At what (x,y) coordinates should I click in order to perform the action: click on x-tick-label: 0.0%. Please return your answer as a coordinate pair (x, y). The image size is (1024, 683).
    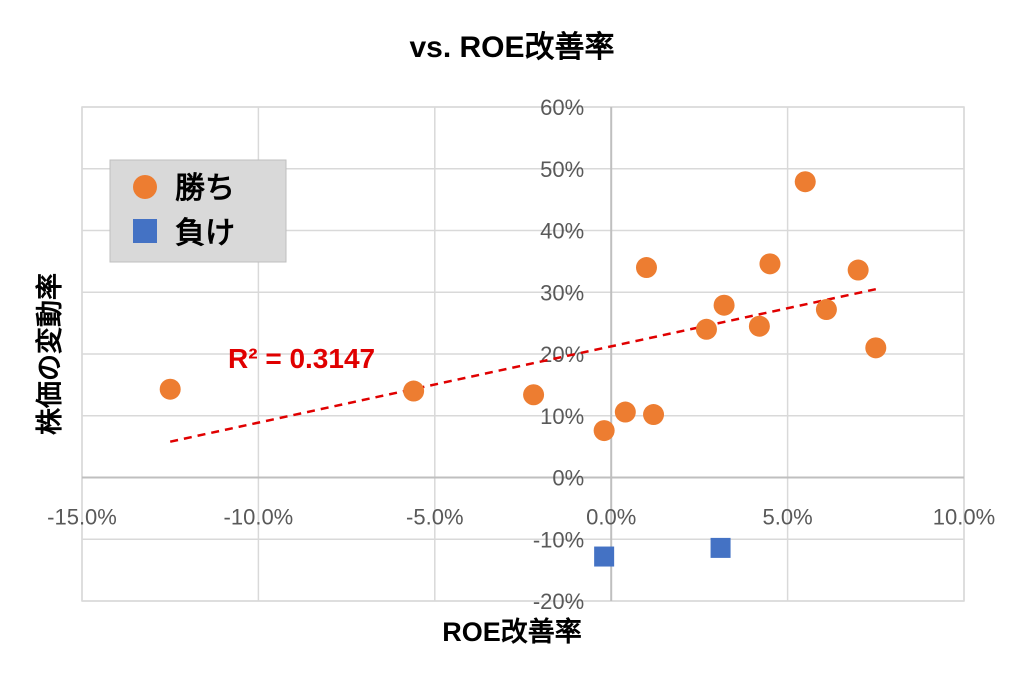
    Looking at the image, I should click on (611, 517).